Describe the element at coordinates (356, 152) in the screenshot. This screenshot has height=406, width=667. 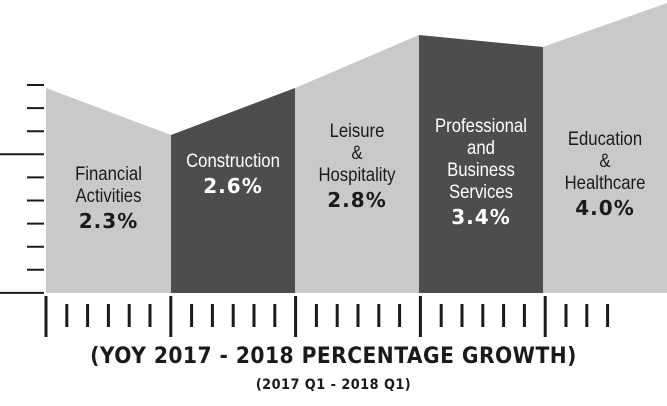
I see `category-label-2-1: &` at that location.